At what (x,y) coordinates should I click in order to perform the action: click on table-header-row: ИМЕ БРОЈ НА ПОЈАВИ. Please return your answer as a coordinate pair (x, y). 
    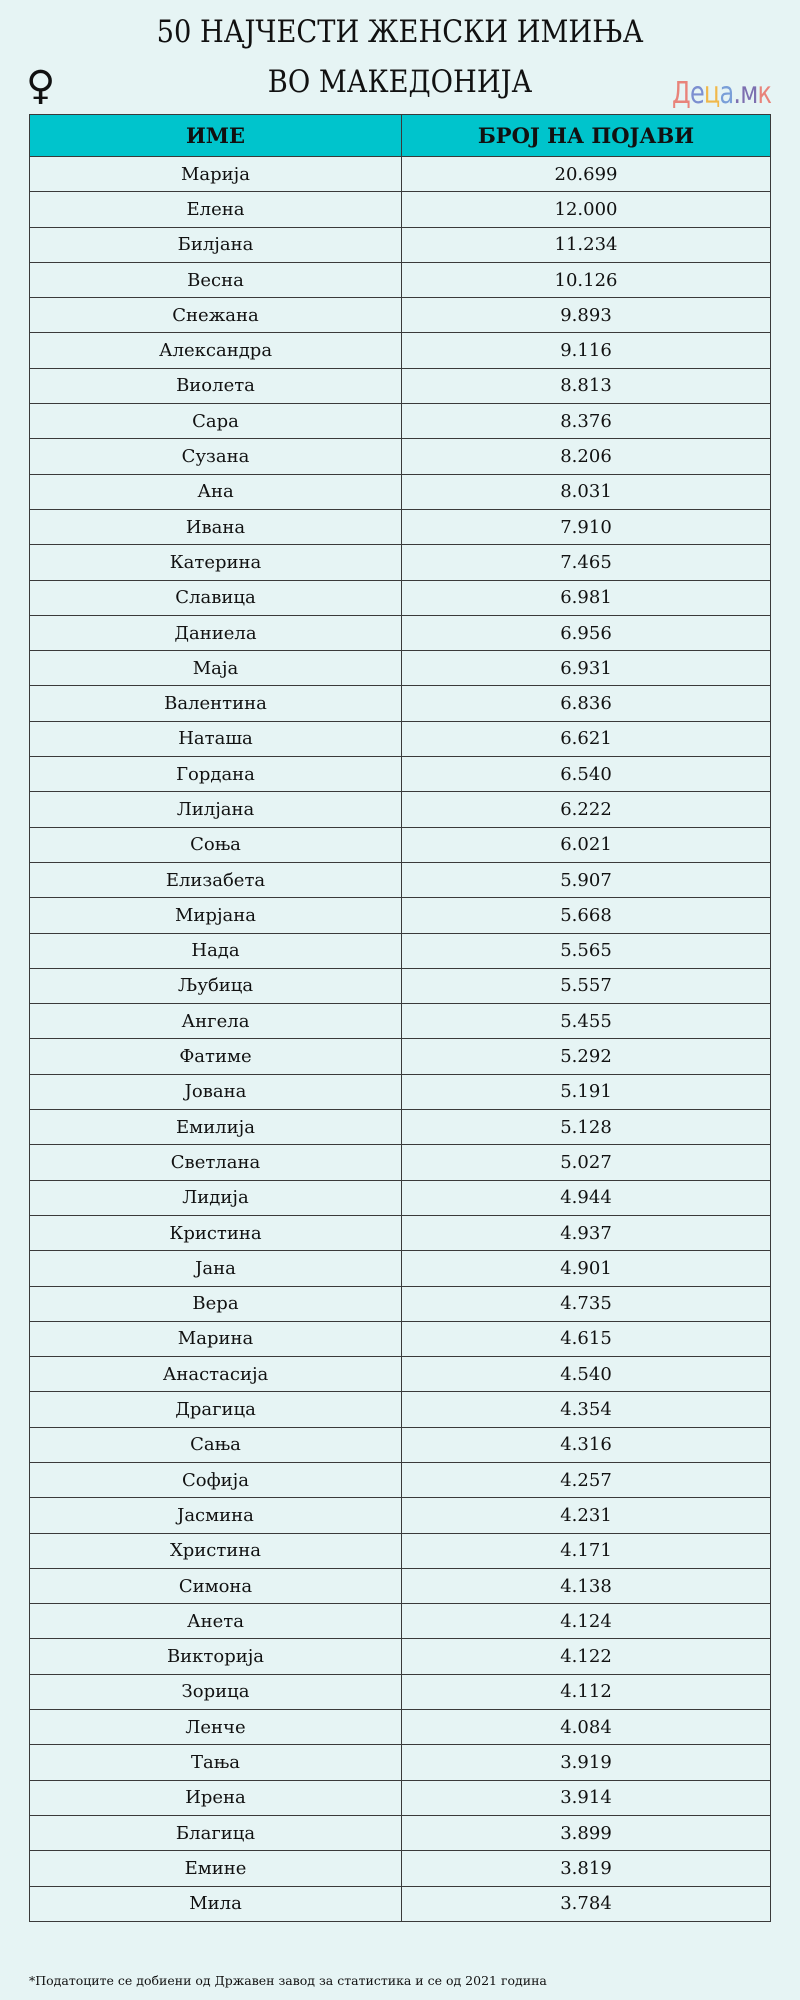
    Looking at the image, I should click on (400, 135).